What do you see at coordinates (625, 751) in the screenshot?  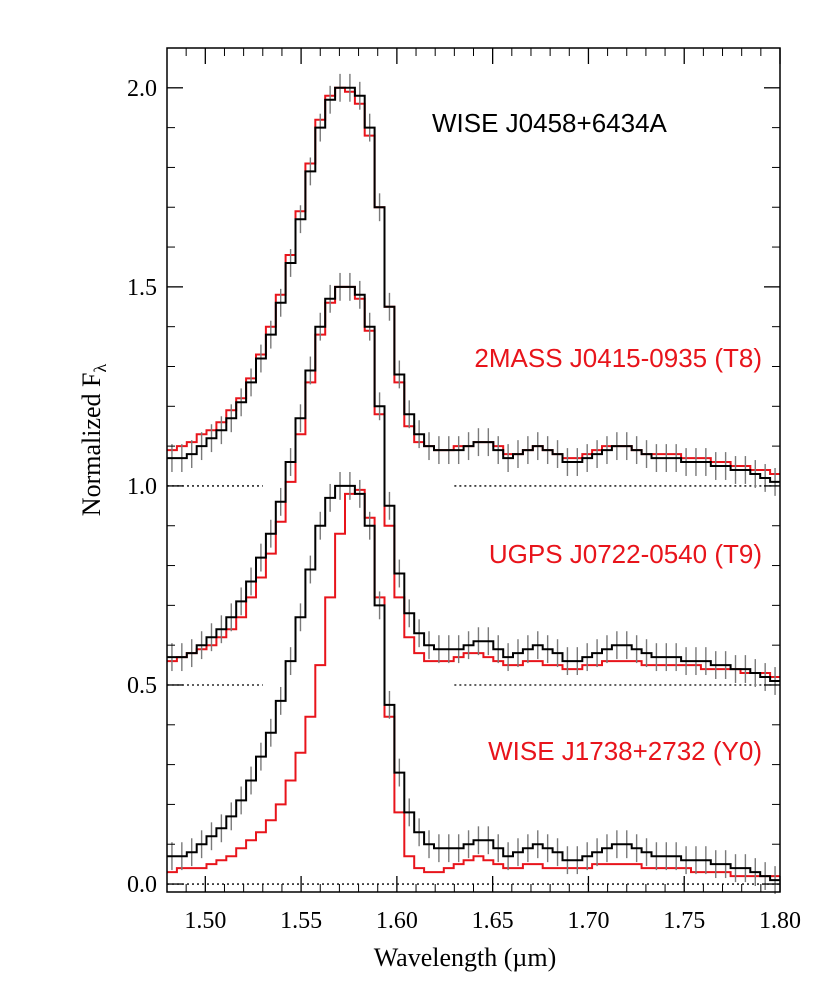 I see `comparison-label-y0: WISE J1738+2732 (Y0)` at bounding box center [625, 751].